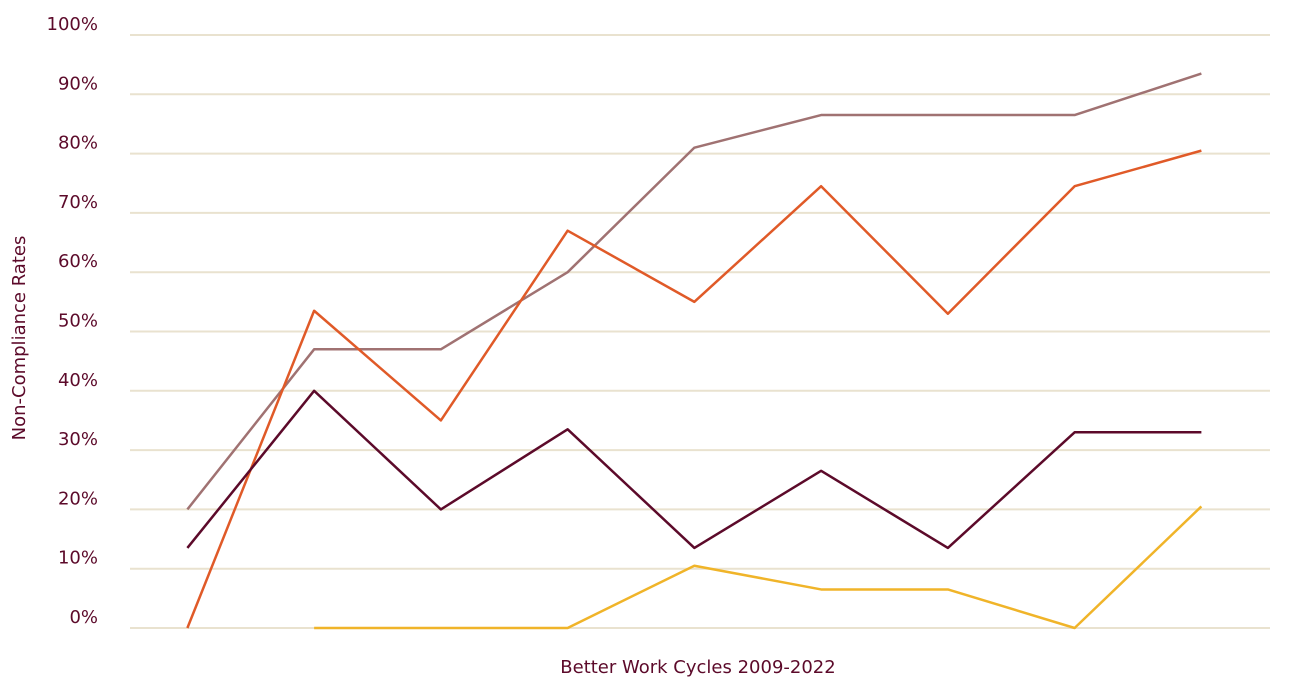 Image resolution: width=1299 pixels, height=693 pixels. I want to click on y-tick-label: 20%, so click(78, 498).